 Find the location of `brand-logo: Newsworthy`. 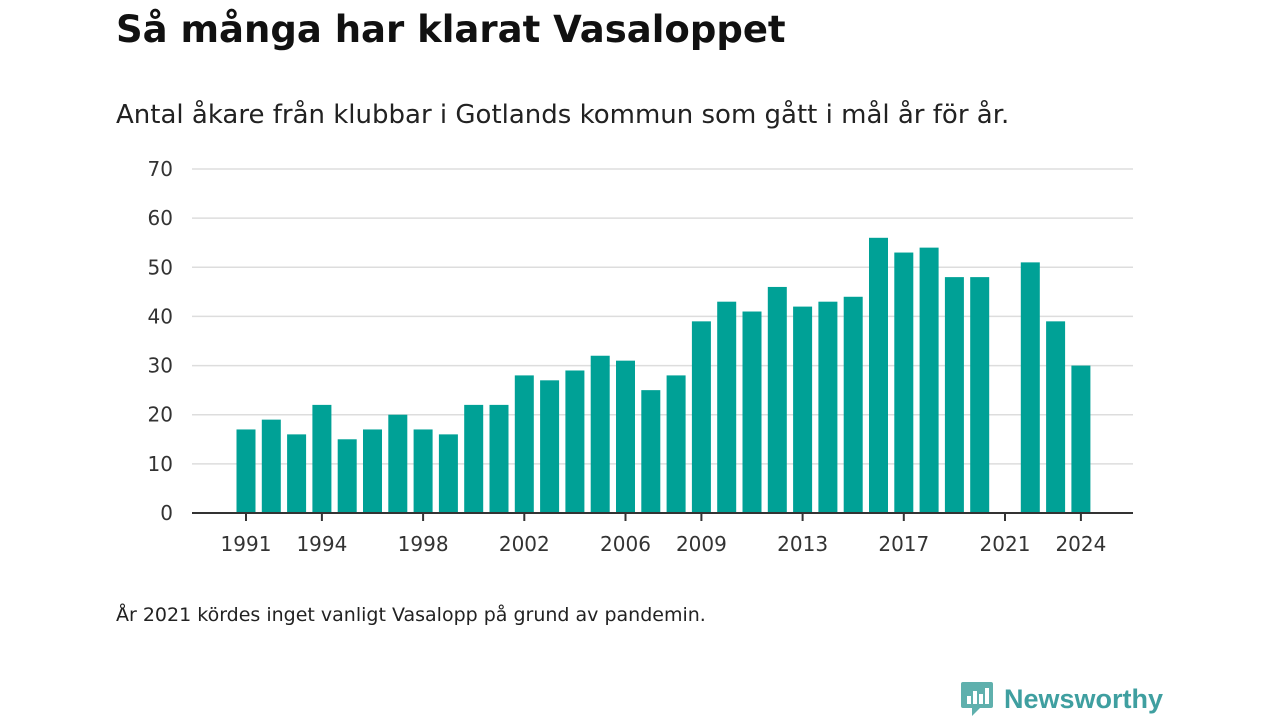

brand-logo: Newsworthy is located at coordinates (1061, 699).